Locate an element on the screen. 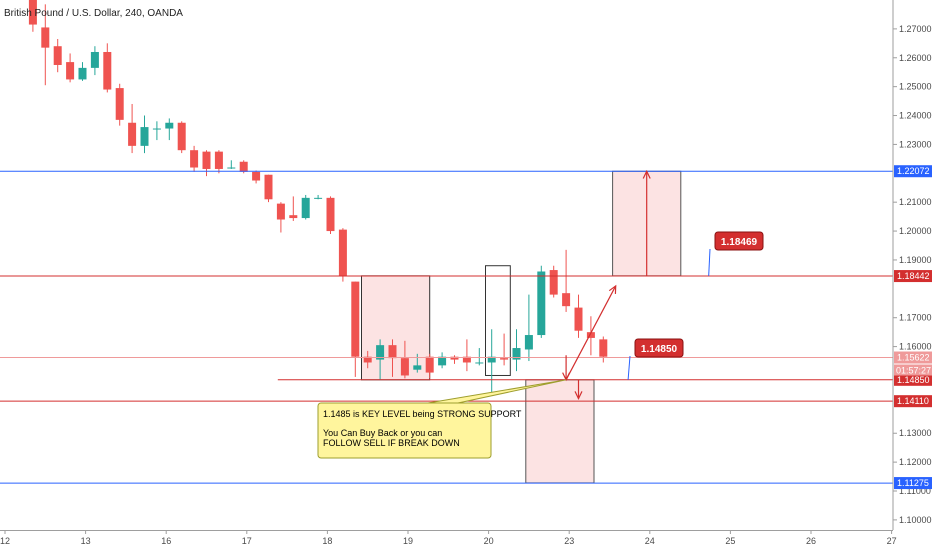 The height and width of the screenshot is (550, 932). note-line-2: You Can Buy Back or you can is located at coordinates (382, 433).